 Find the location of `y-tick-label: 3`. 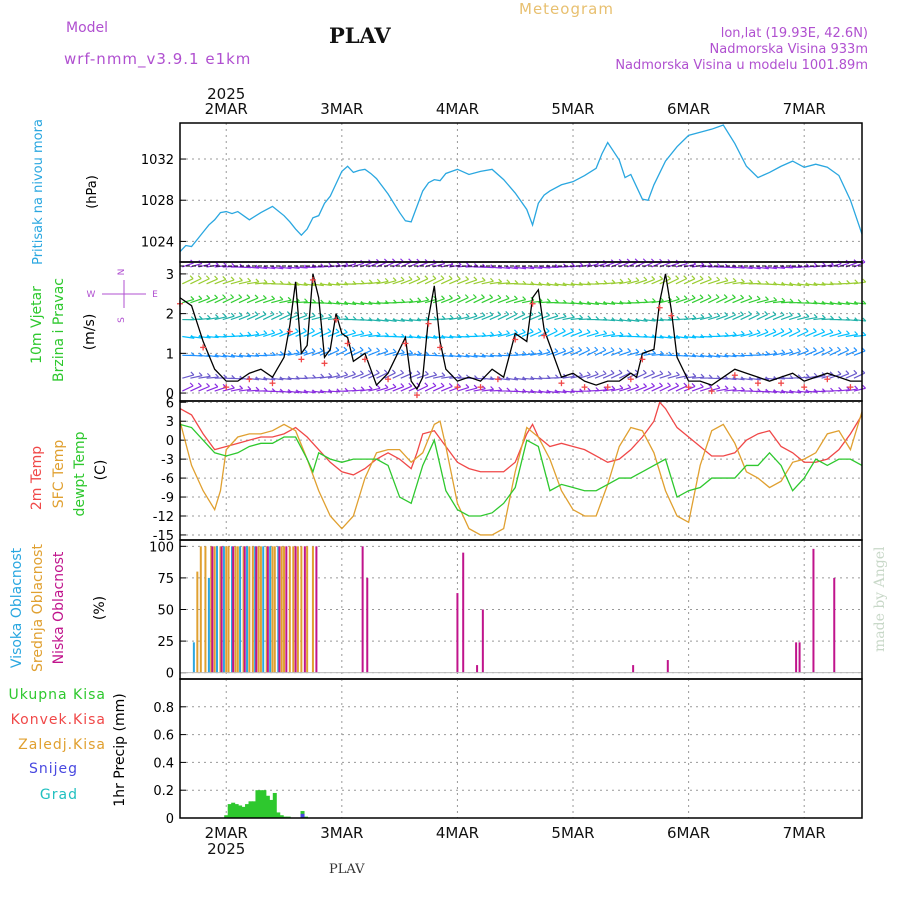

y-tick-label: 3 is located at coordinates (170, 422).